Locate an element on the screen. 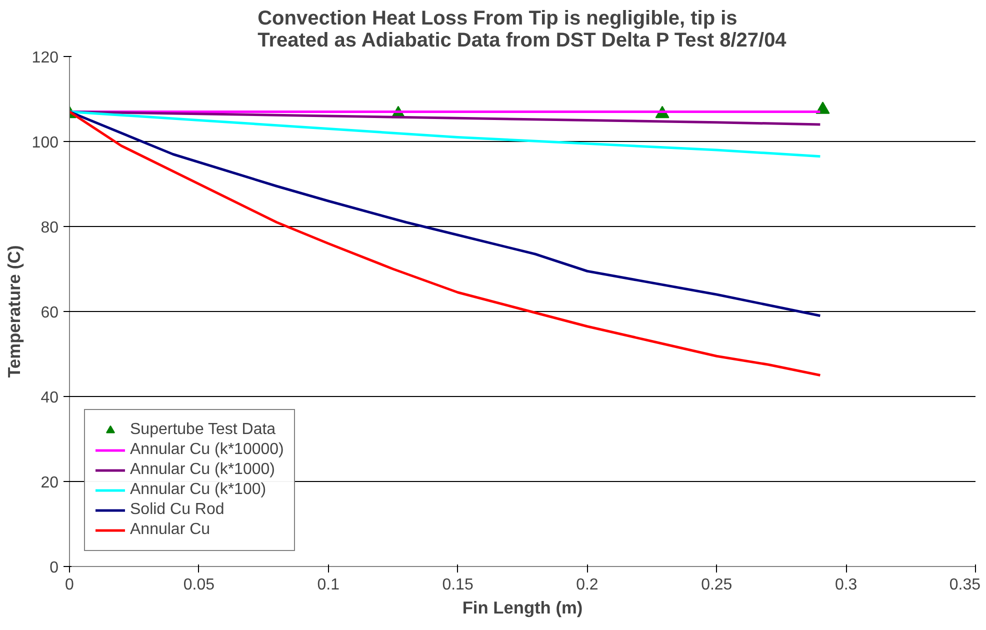 Image resolution: width=986 pixels, height=630 pixels. y-tick-label: 0 is located at coordinates (54, 568).